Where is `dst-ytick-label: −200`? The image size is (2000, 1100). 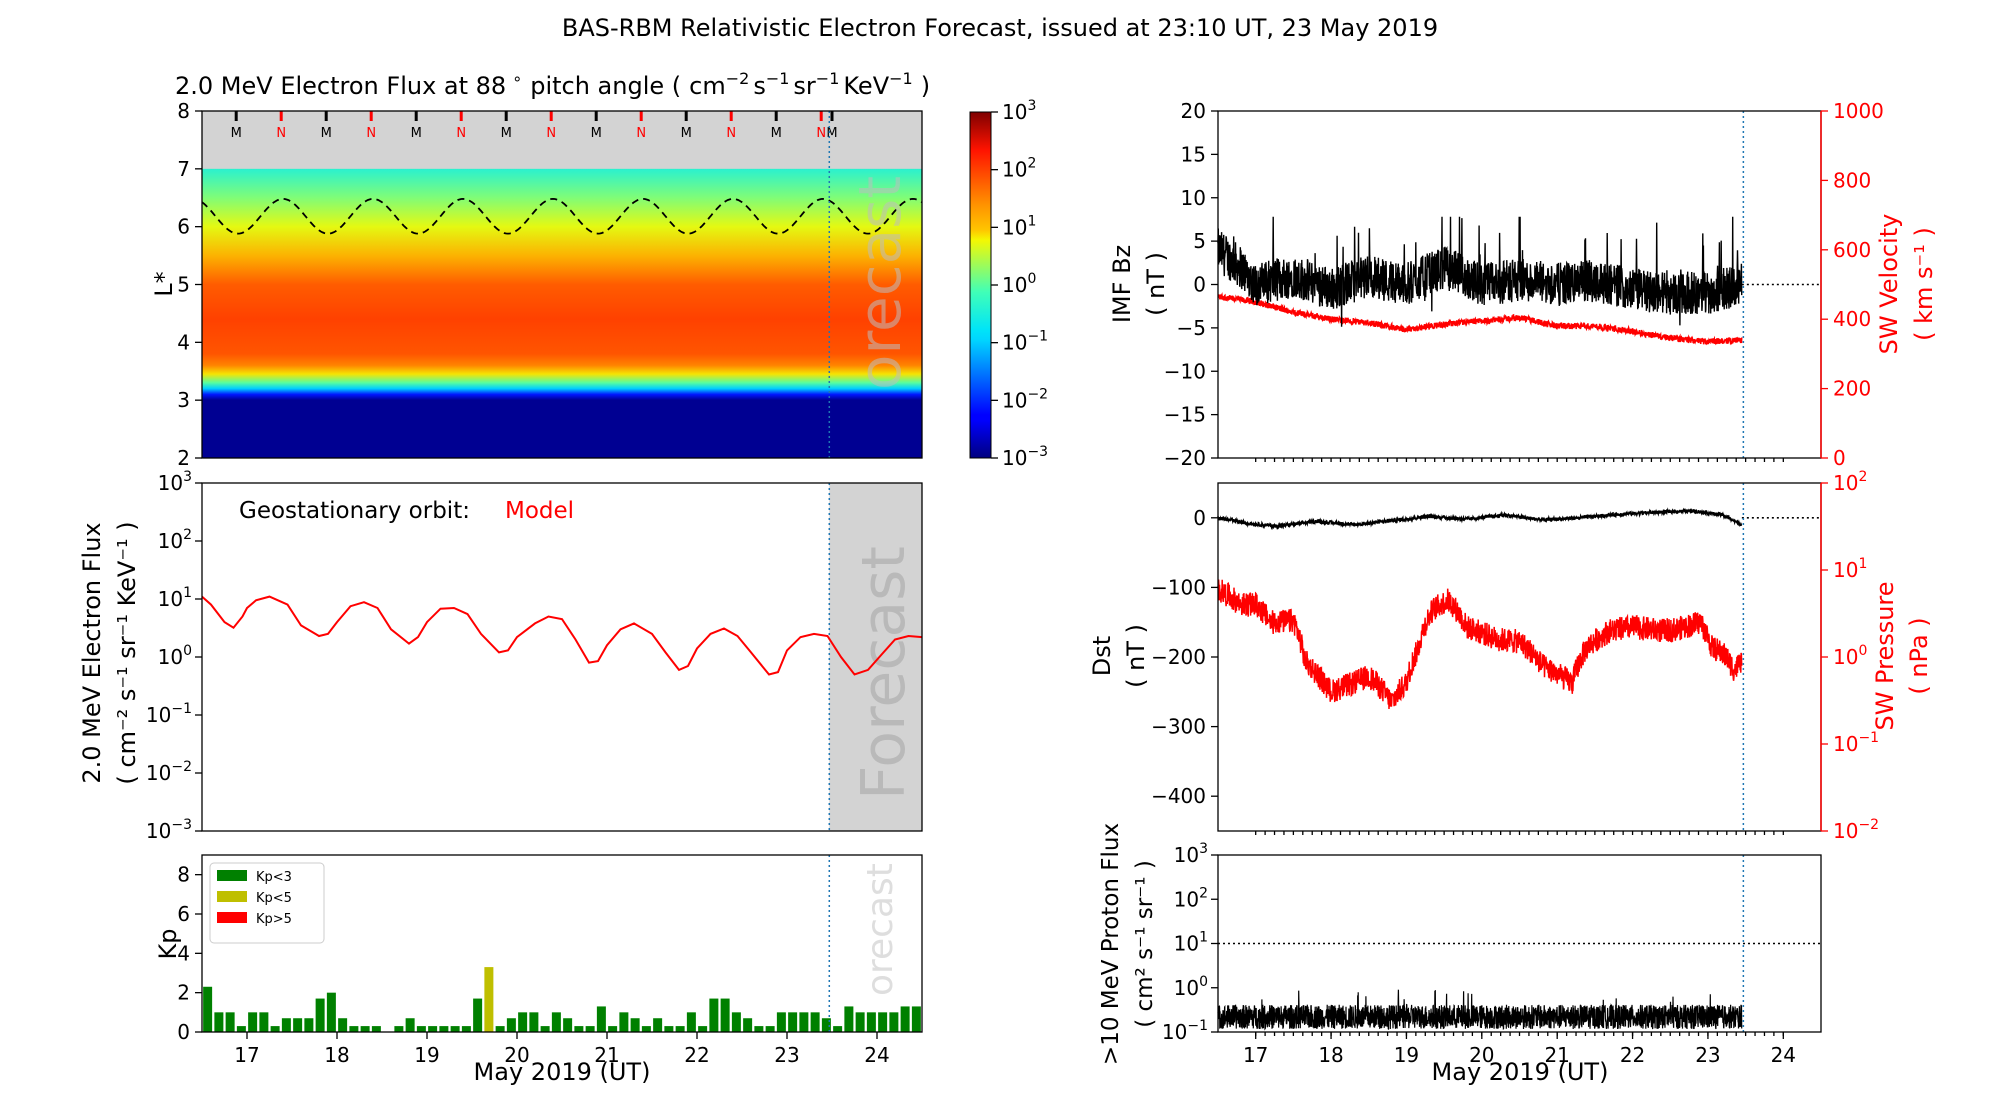
dst-ytick-label: −200 is located at coordinates (1178, 657).